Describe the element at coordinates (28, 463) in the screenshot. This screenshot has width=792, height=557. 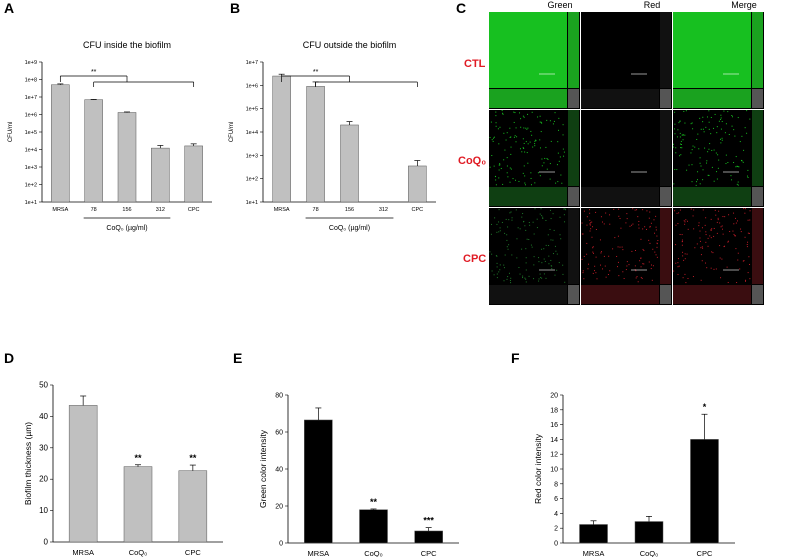
I see `y-axis-label: Biofilm thickness (µm)` at that location.